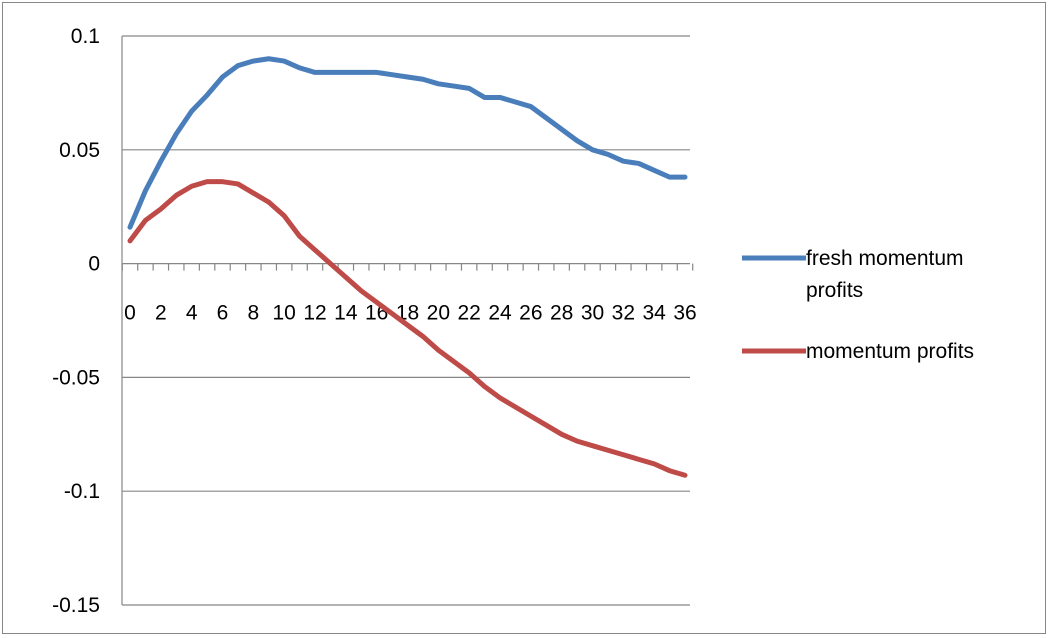 Image resolution: width=1050 pixels, height=638 pixels. Describe the element at coordinates (223, 313) in the screenshot. I see `x-tick-label: 6` at that location.